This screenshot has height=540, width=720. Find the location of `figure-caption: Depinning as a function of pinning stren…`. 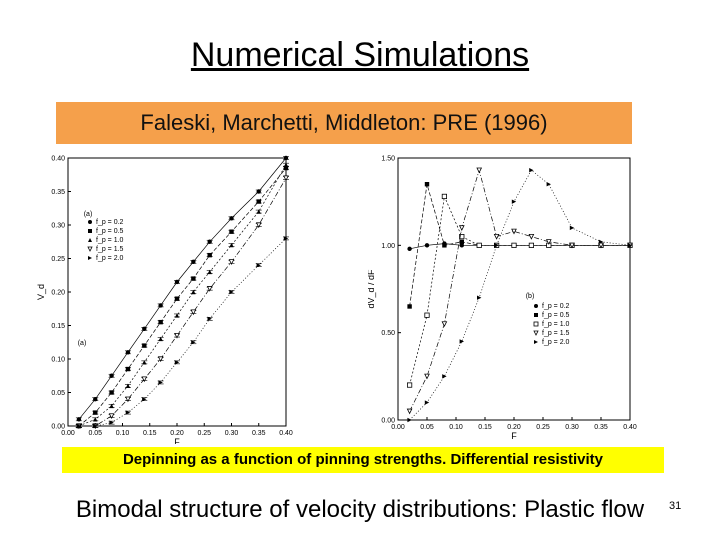

figure-caption: Depinning as a function of pinning stren… is located at coordinates (363, 460).